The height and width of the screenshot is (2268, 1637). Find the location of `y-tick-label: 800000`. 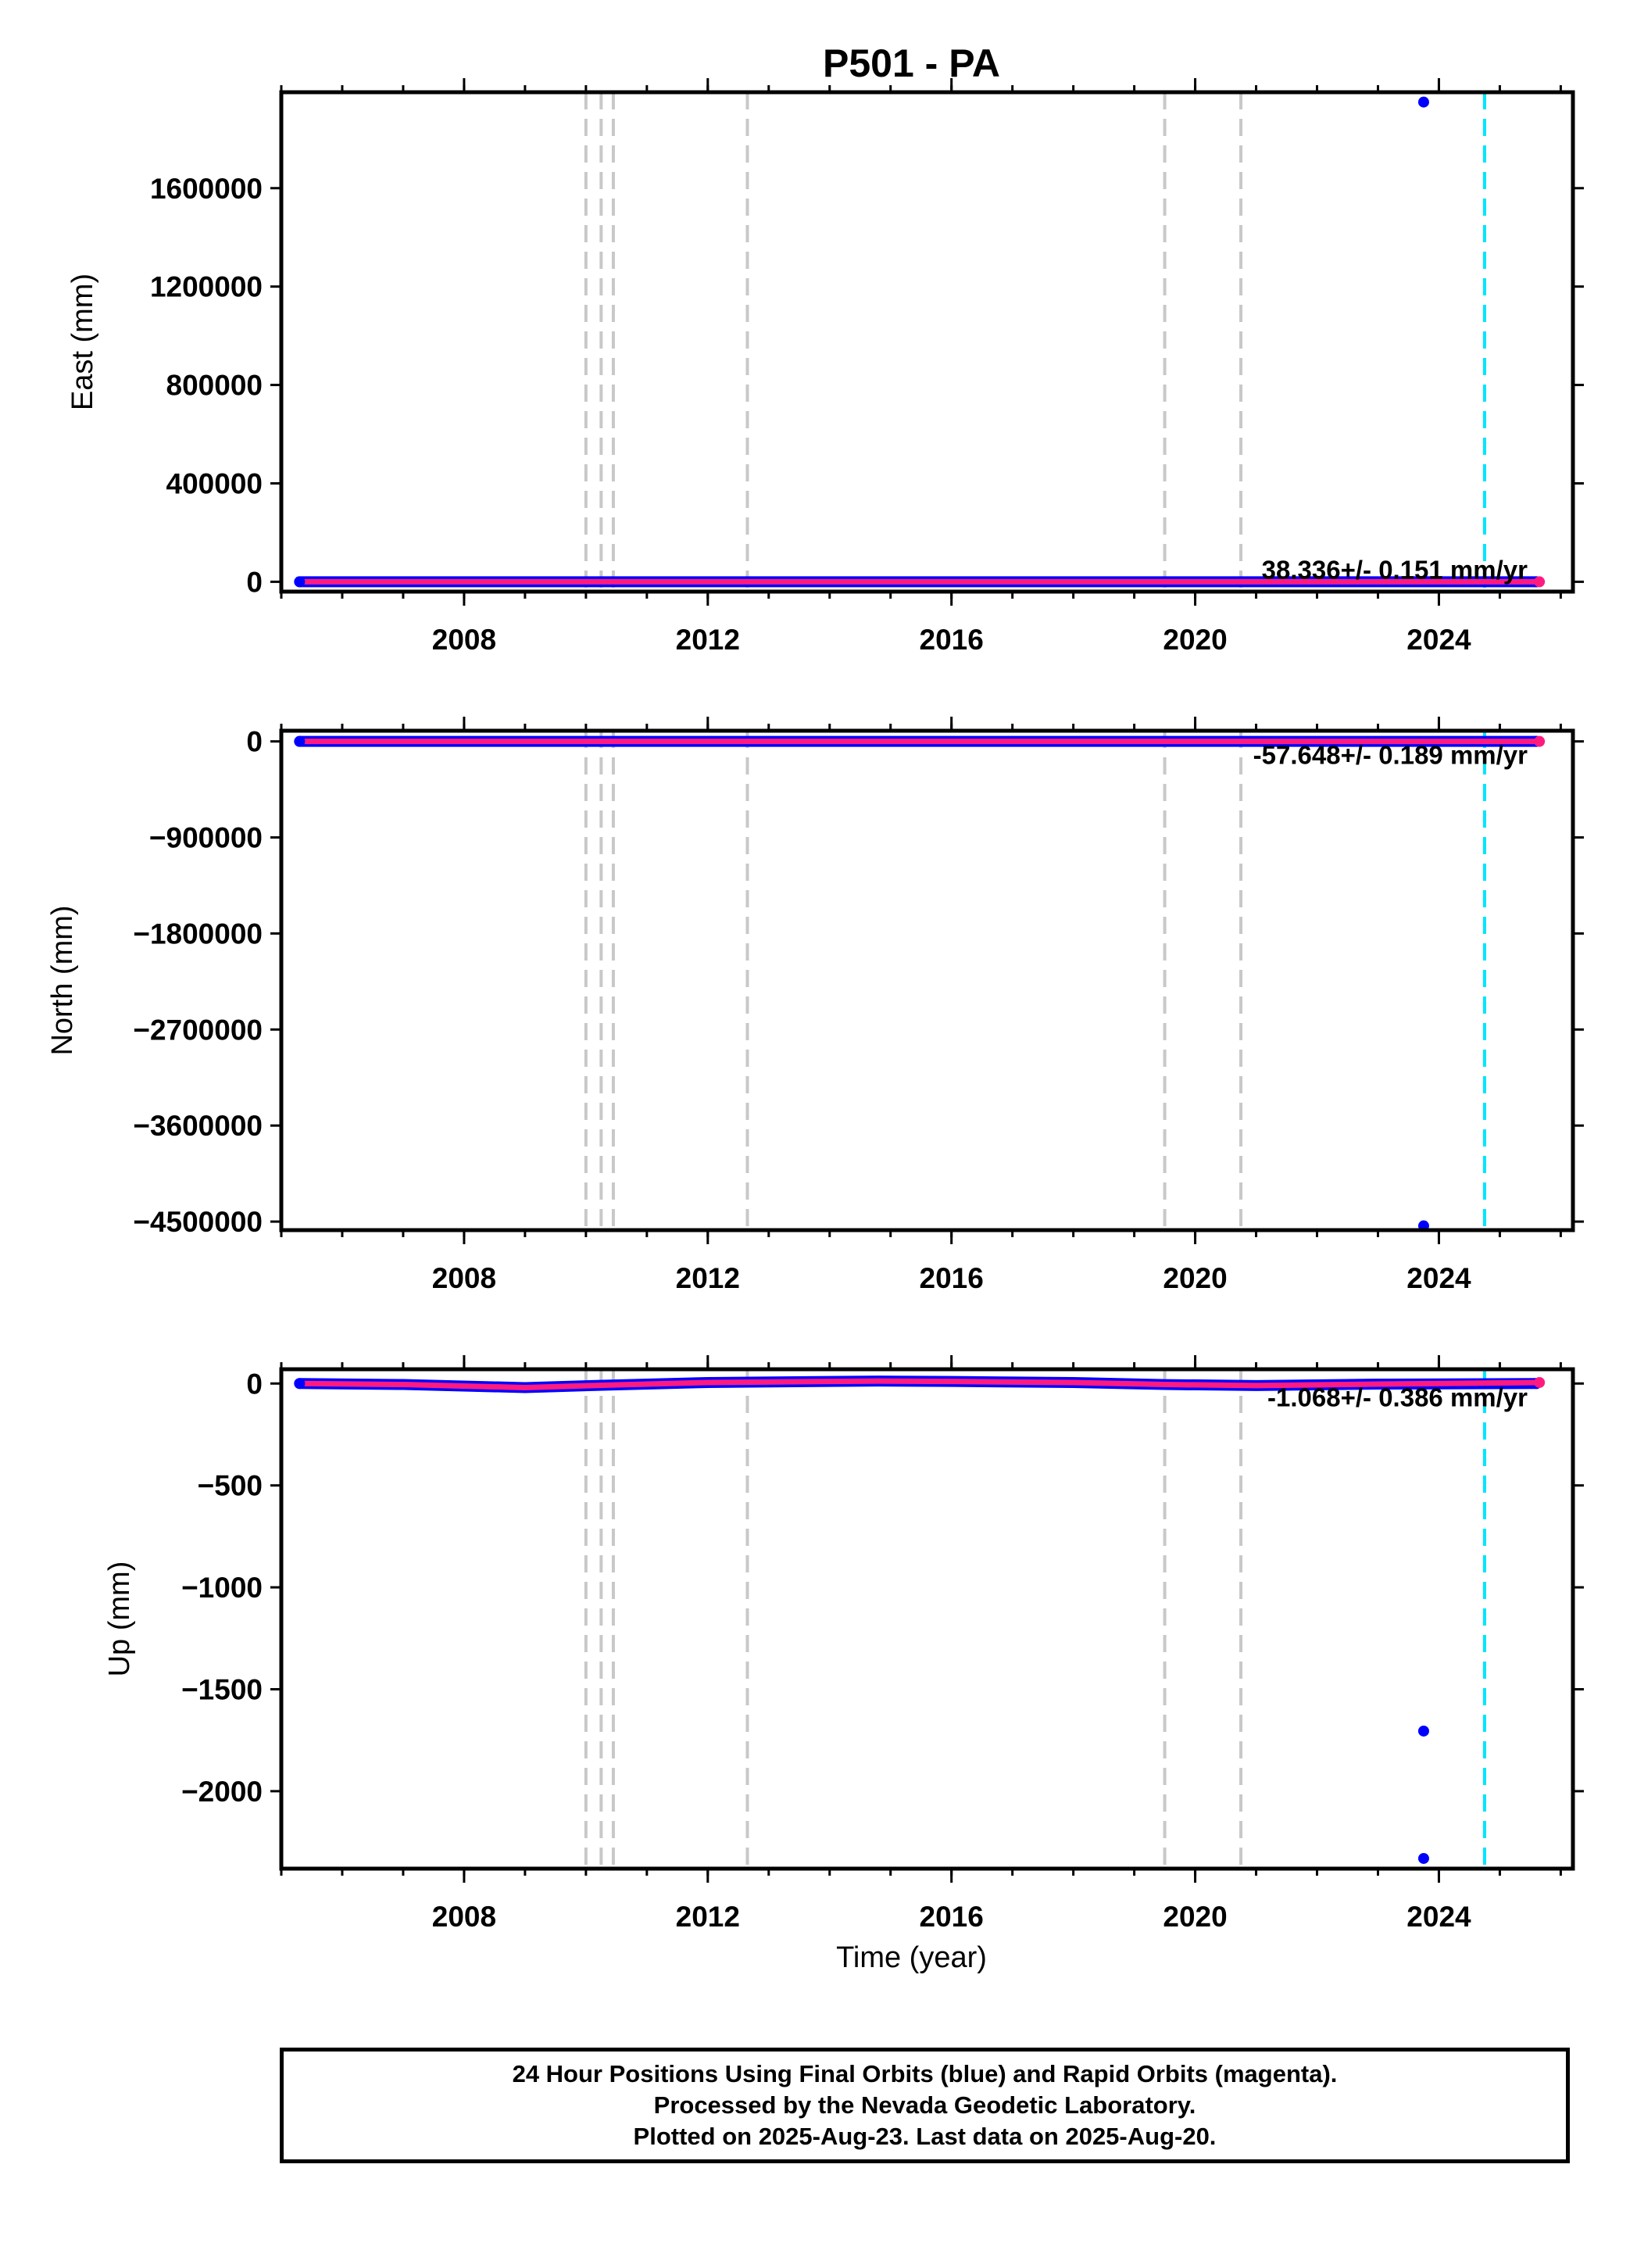

y-tick-label: 800000 is located at coordinates (214, 386).